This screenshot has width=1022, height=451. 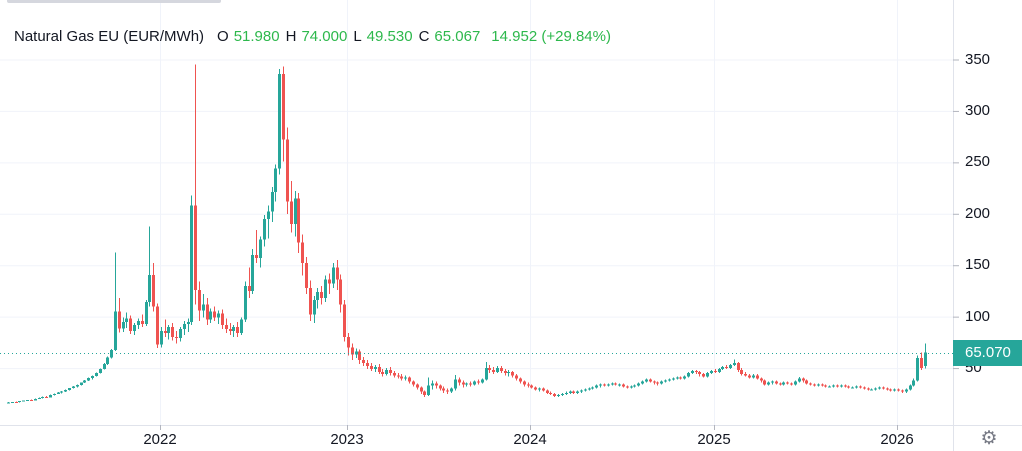 What do you see at coordinates (987, 212) in the screenshot?
I see `price-axis: 350 300 250 200 150 100 50` at bounding box center [987, 212].